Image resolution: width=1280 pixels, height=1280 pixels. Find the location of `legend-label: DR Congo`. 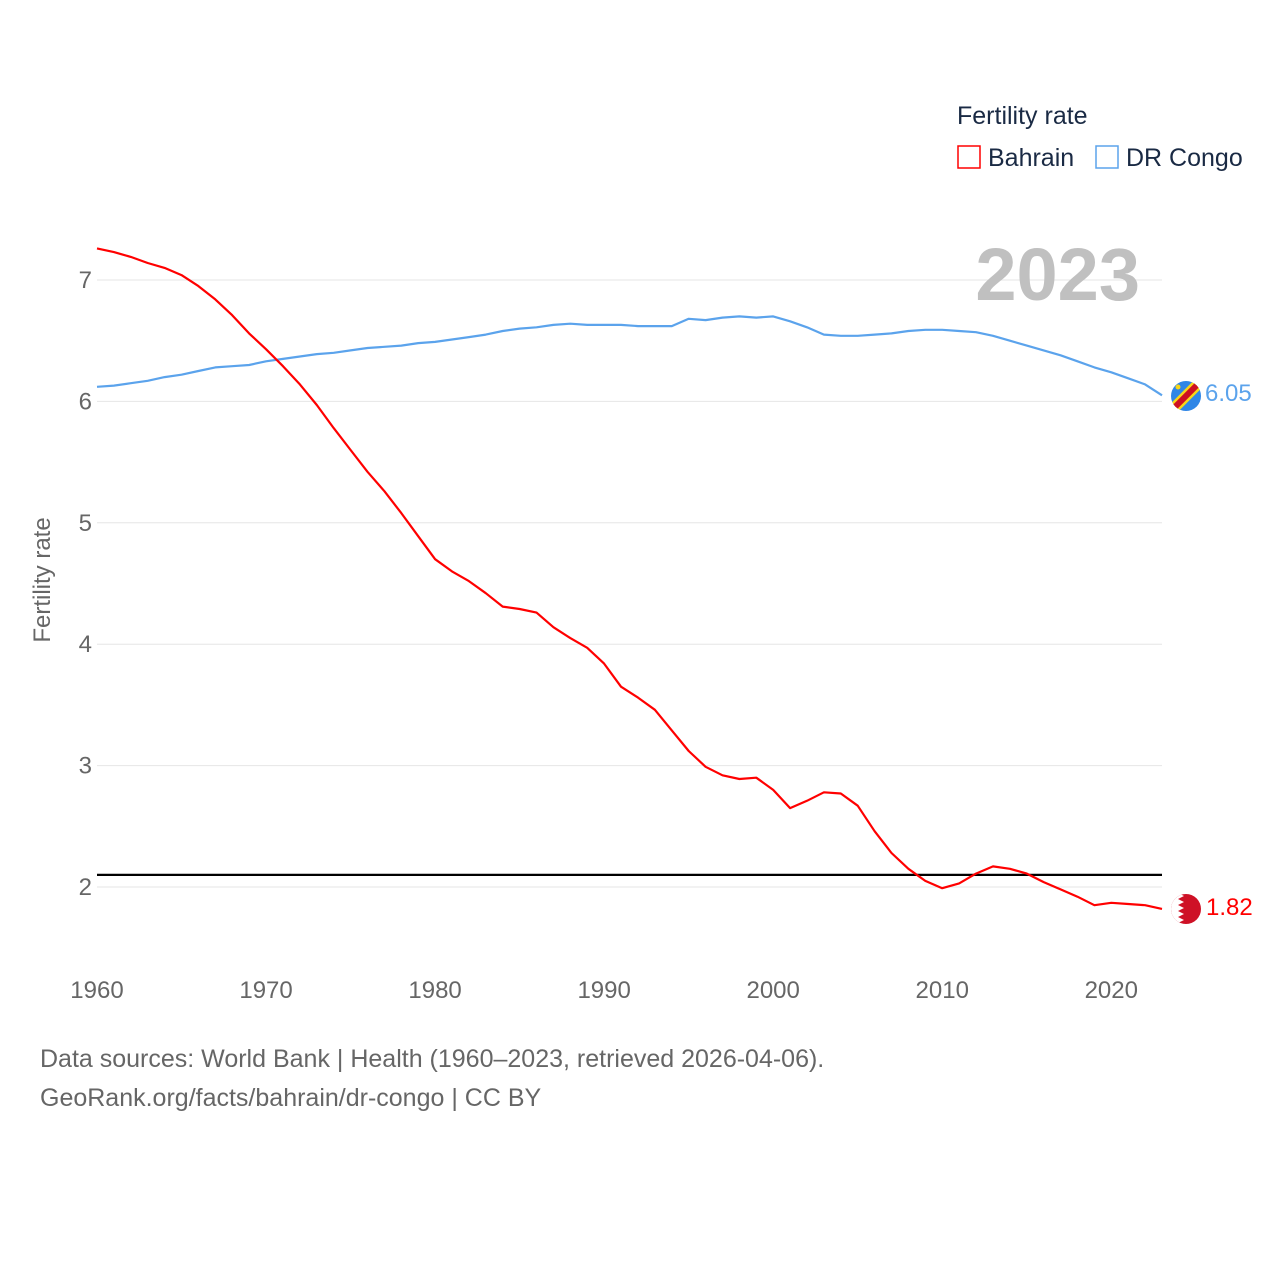

legend-label: DR Congo is located at coordinates (1184, 158).